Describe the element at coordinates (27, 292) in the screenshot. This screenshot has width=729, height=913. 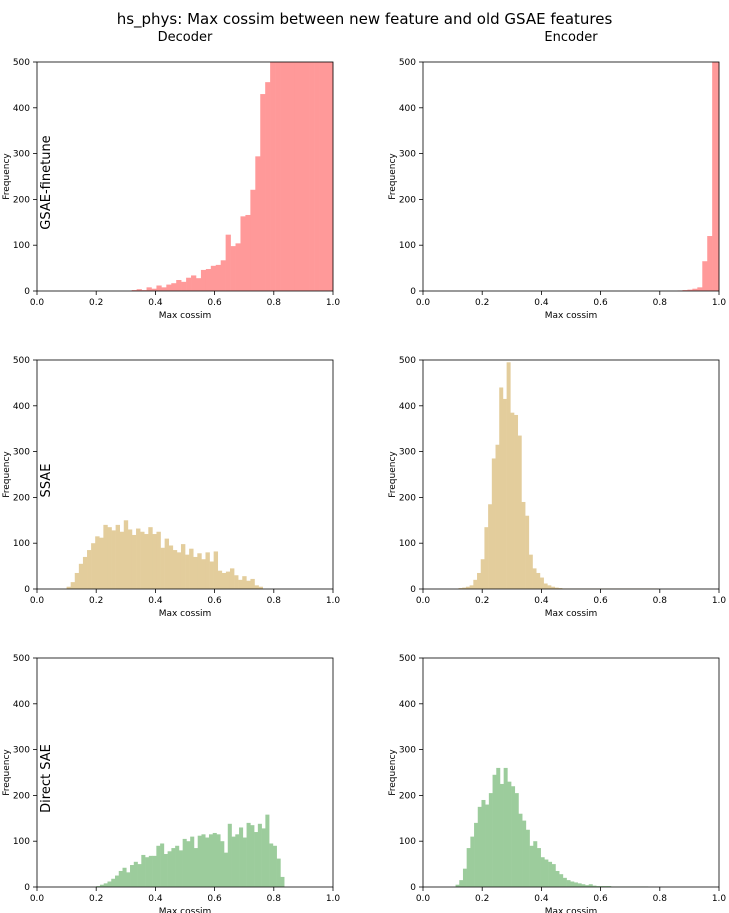
I see `y-tick-label: 0` at that location.